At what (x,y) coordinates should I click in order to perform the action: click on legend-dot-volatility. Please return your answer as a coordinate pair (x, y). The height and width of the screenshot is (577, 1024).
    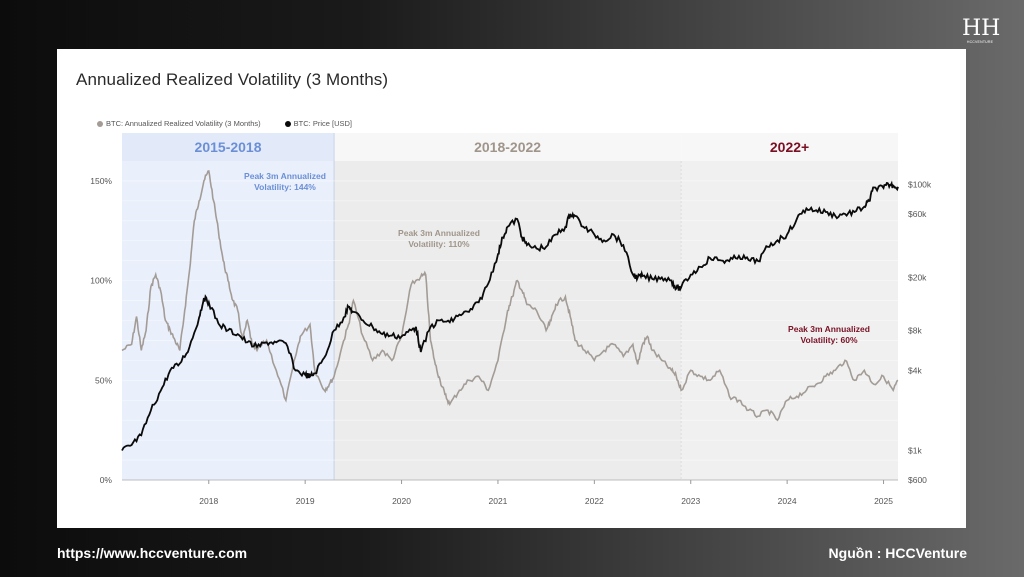
    Looking at the image, I should click on (100, 124).